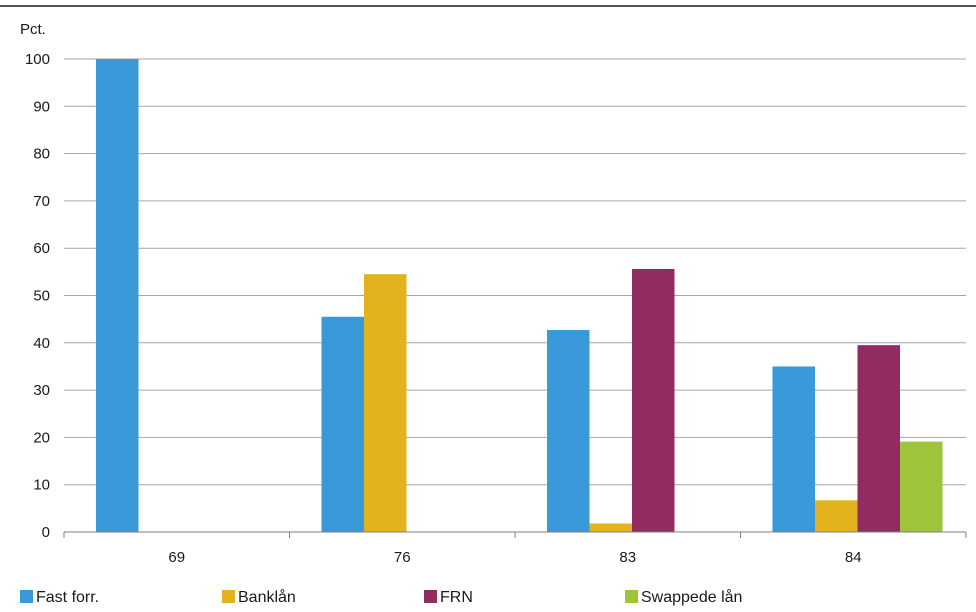 The height and width of the screenshot is (612, 976). I want to click on y-axis-tick-labels: 0 10 20 30 40 50 60 70 80 90 100, so click(37, 296).